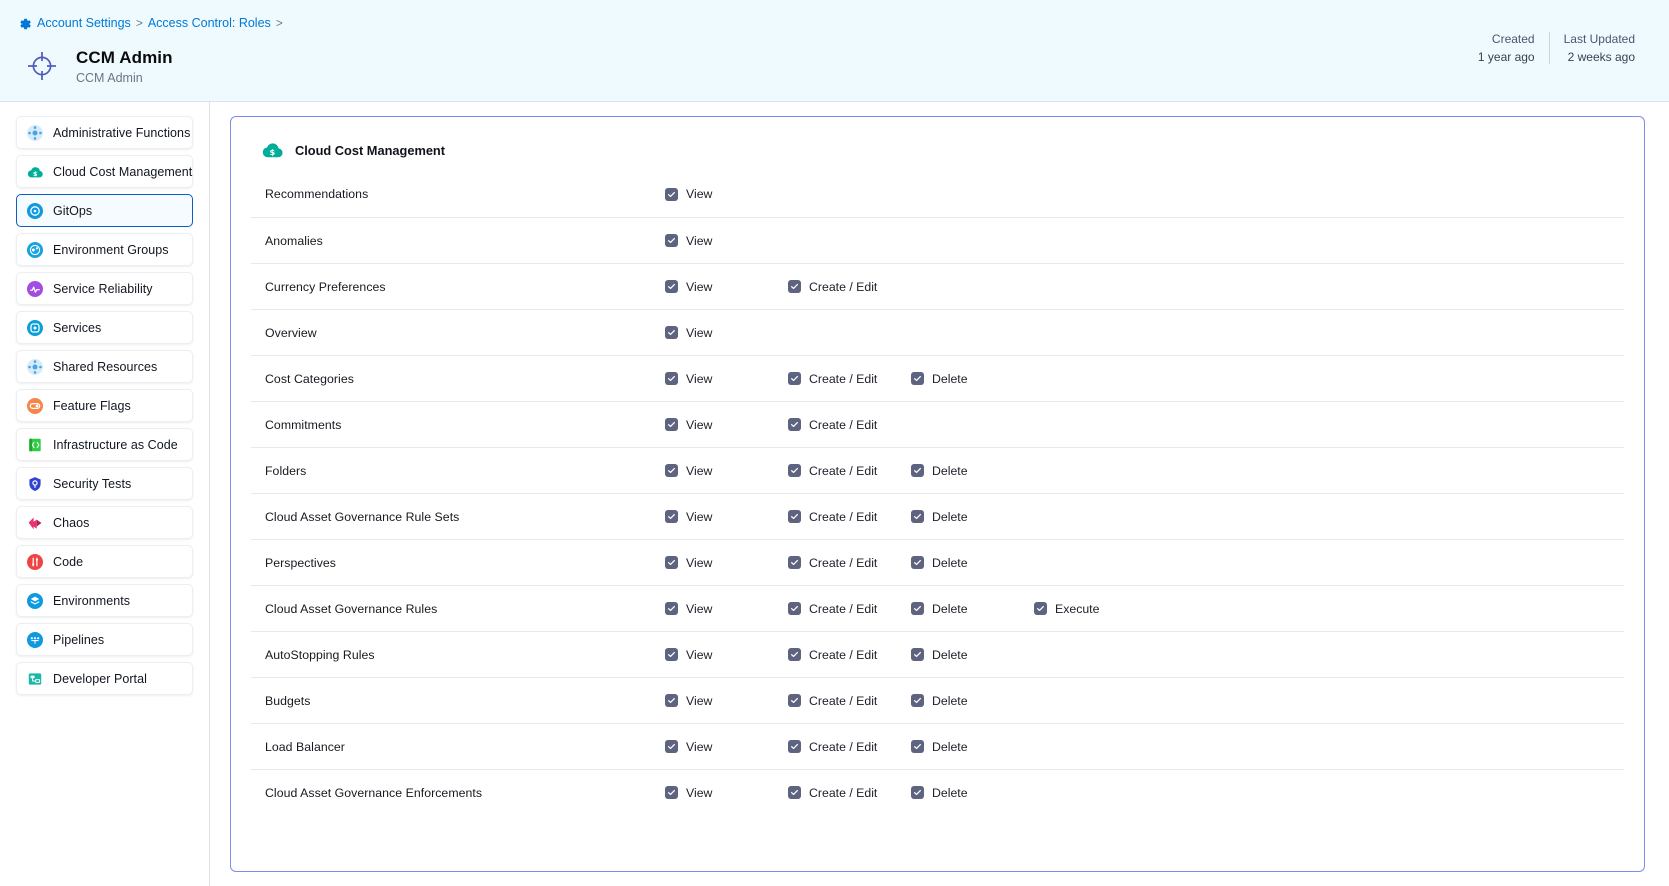  Describe the element at coordinates (35, 132) in the screenshot. I see `admin-functions-icon` at that location.